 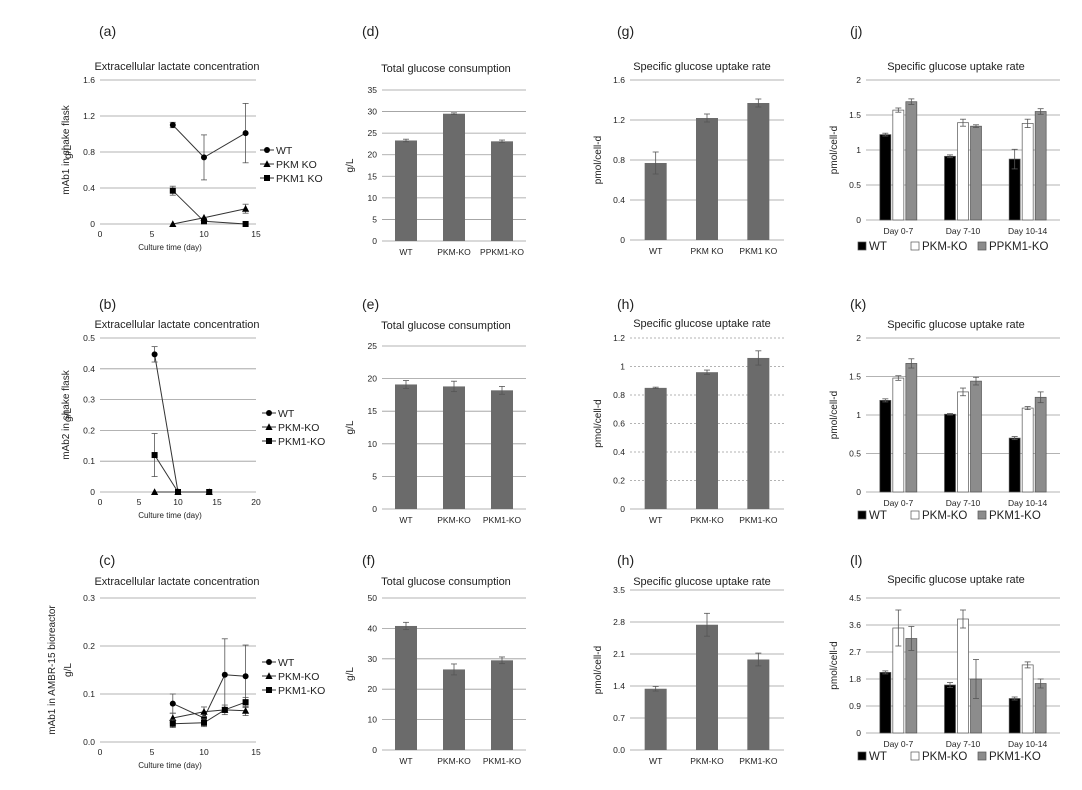 I want to click on row-label: mAb1 in shake flask, so click(x=66, y=149).